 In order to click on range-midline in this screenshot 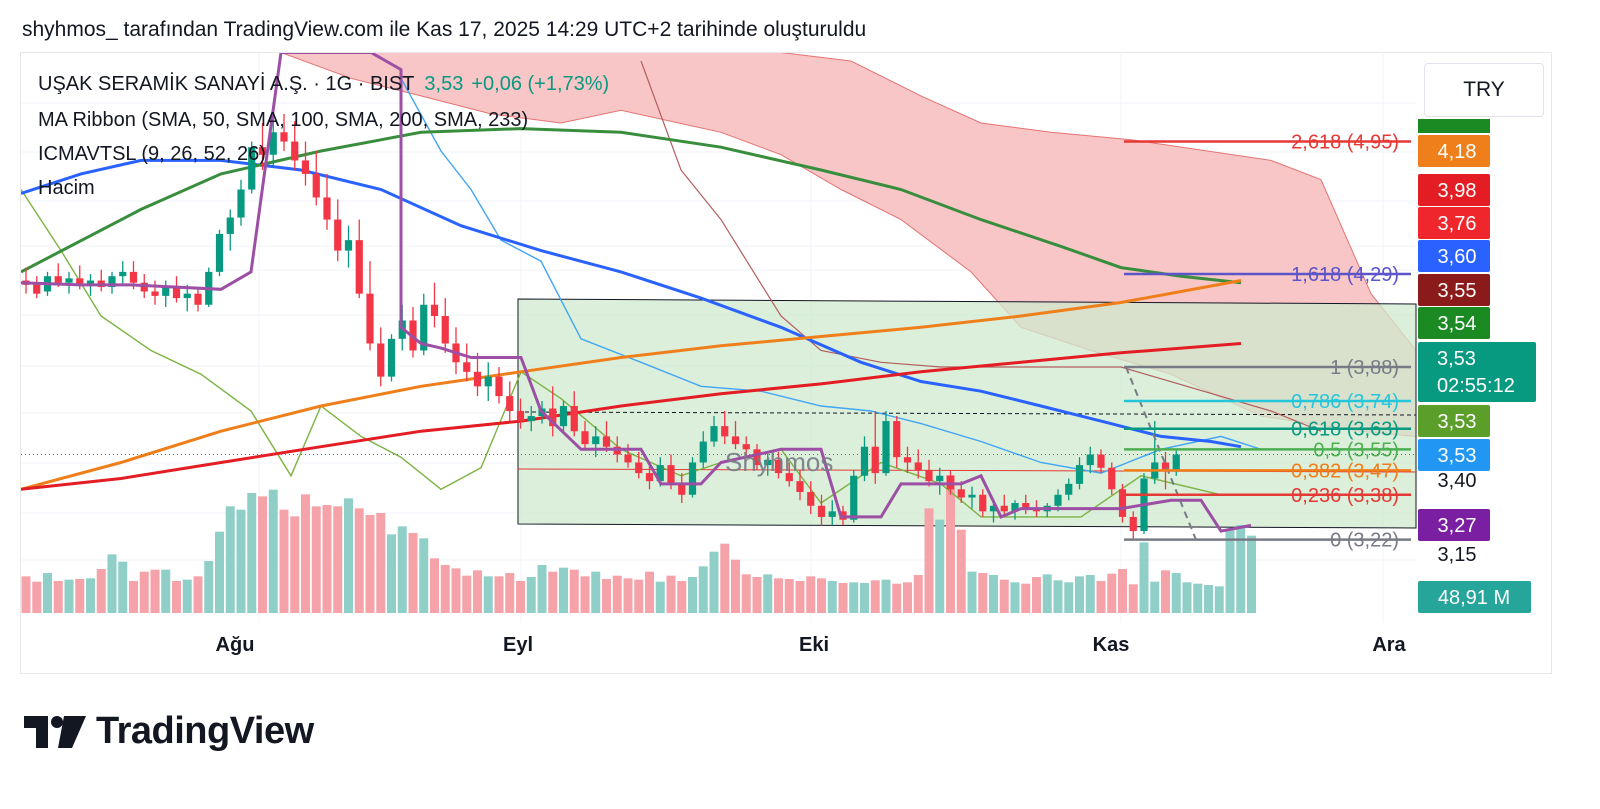, I will do `click(967, 413)`.